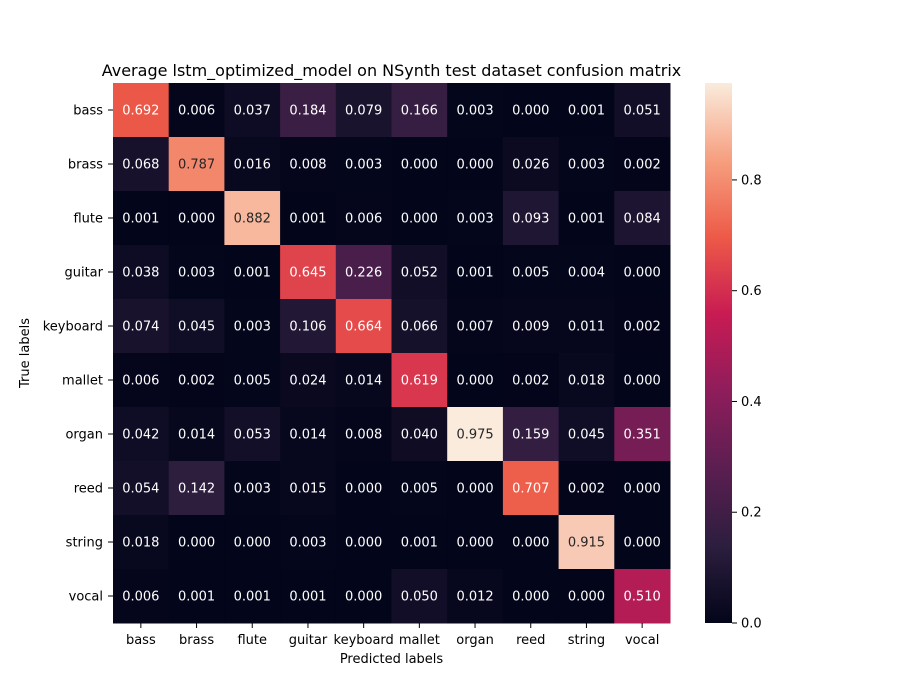 This screenshot has width=900, height=700. What do you see at coordinates (25, 353) in the screenshot?
I see `y-axis-label: True labels` at bounding box center [25, 353].